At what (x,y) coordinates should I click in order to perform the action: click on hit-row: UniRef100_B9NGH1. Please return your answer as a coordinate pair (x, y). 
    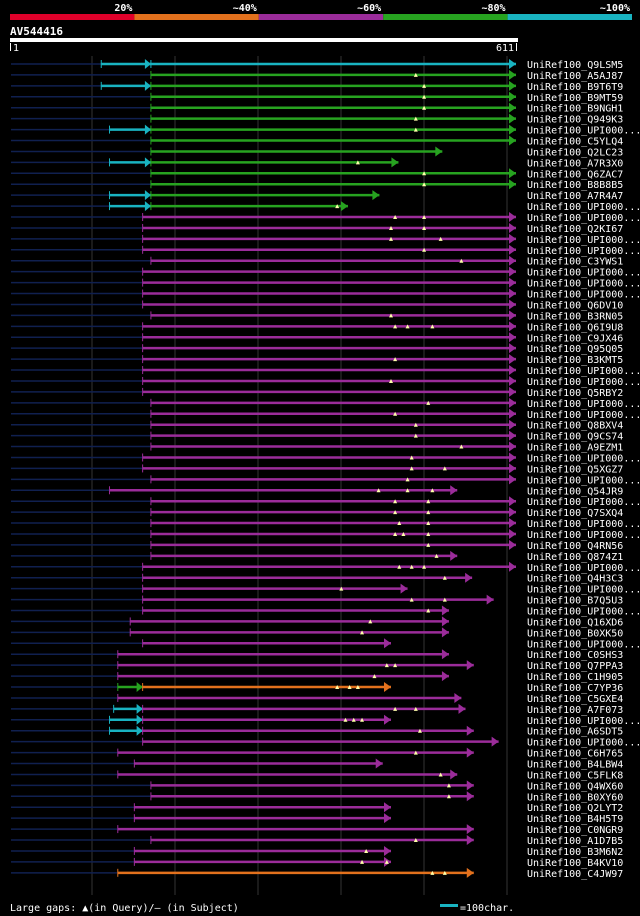
    Looking at the image, I should click on (317, 108).